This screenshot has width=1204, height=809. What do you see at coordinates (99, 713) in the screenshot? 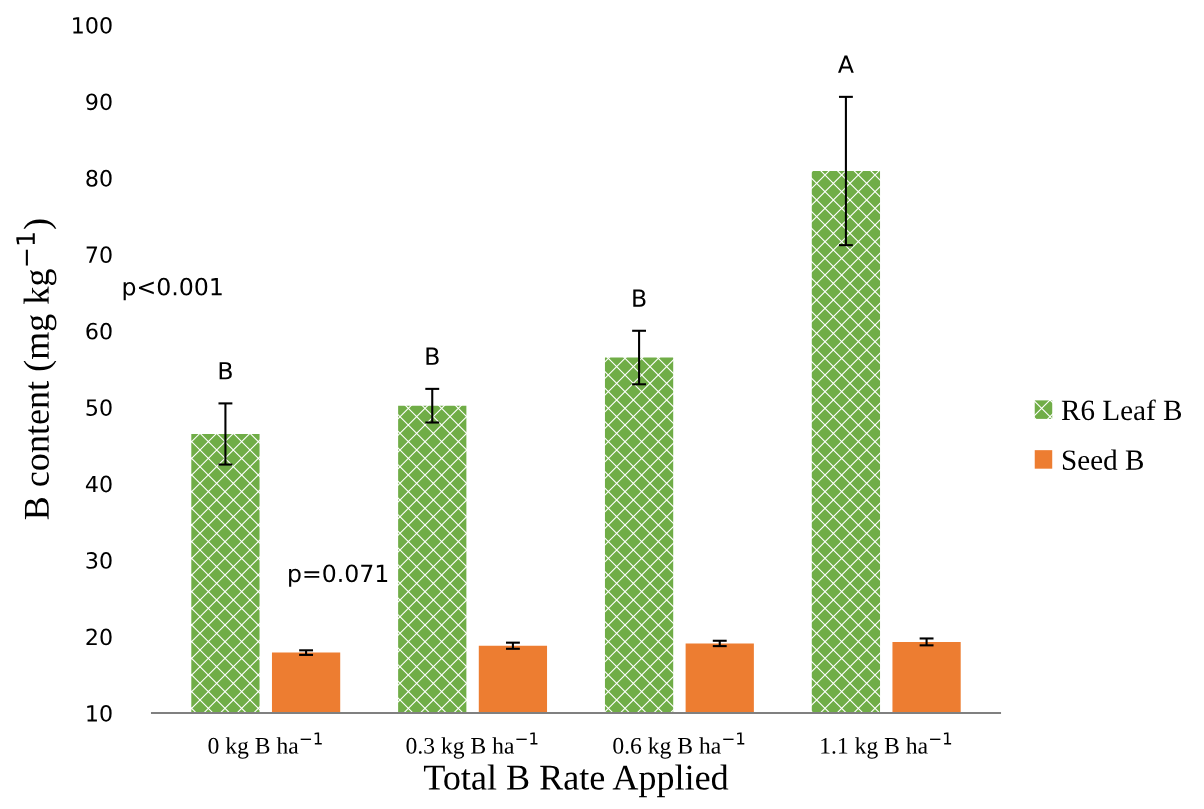
I see `y-tick-label: 10` at bounding box center [99, 713].